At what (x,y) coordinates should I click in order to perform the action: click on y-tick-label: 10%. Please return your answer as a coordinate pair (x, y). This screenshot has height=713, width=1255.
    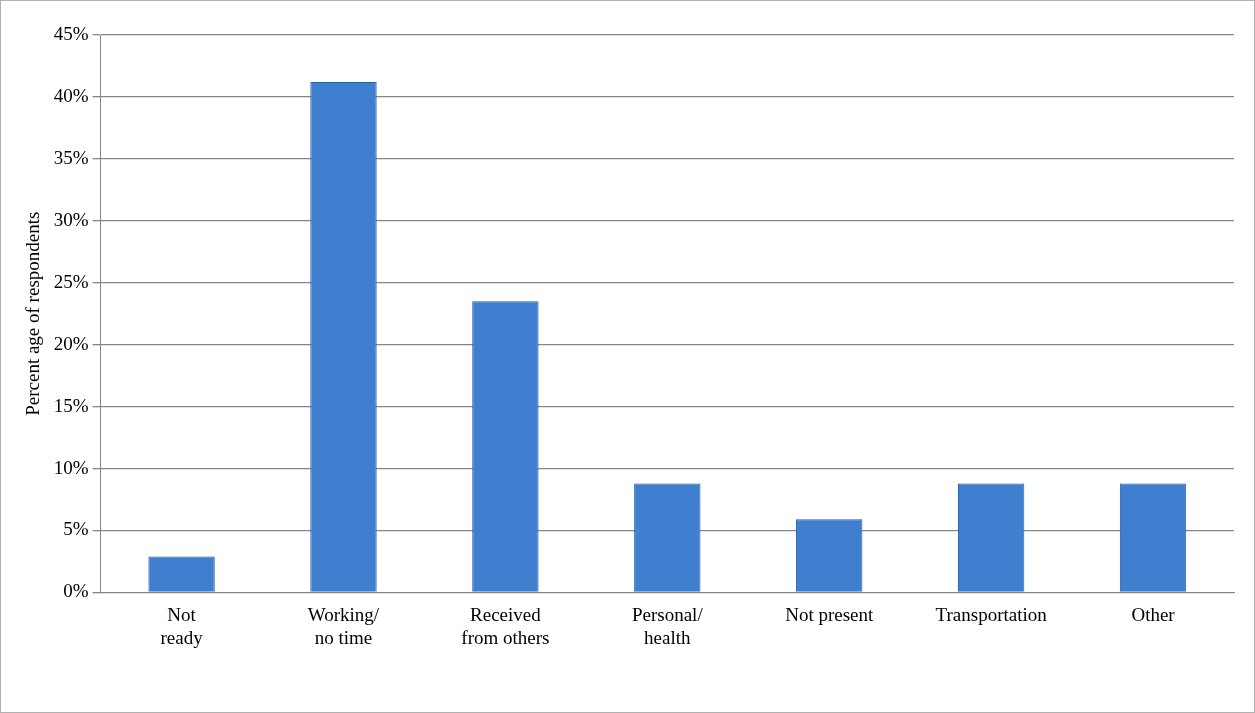
    Looking at the image, I should click on (71, 467).